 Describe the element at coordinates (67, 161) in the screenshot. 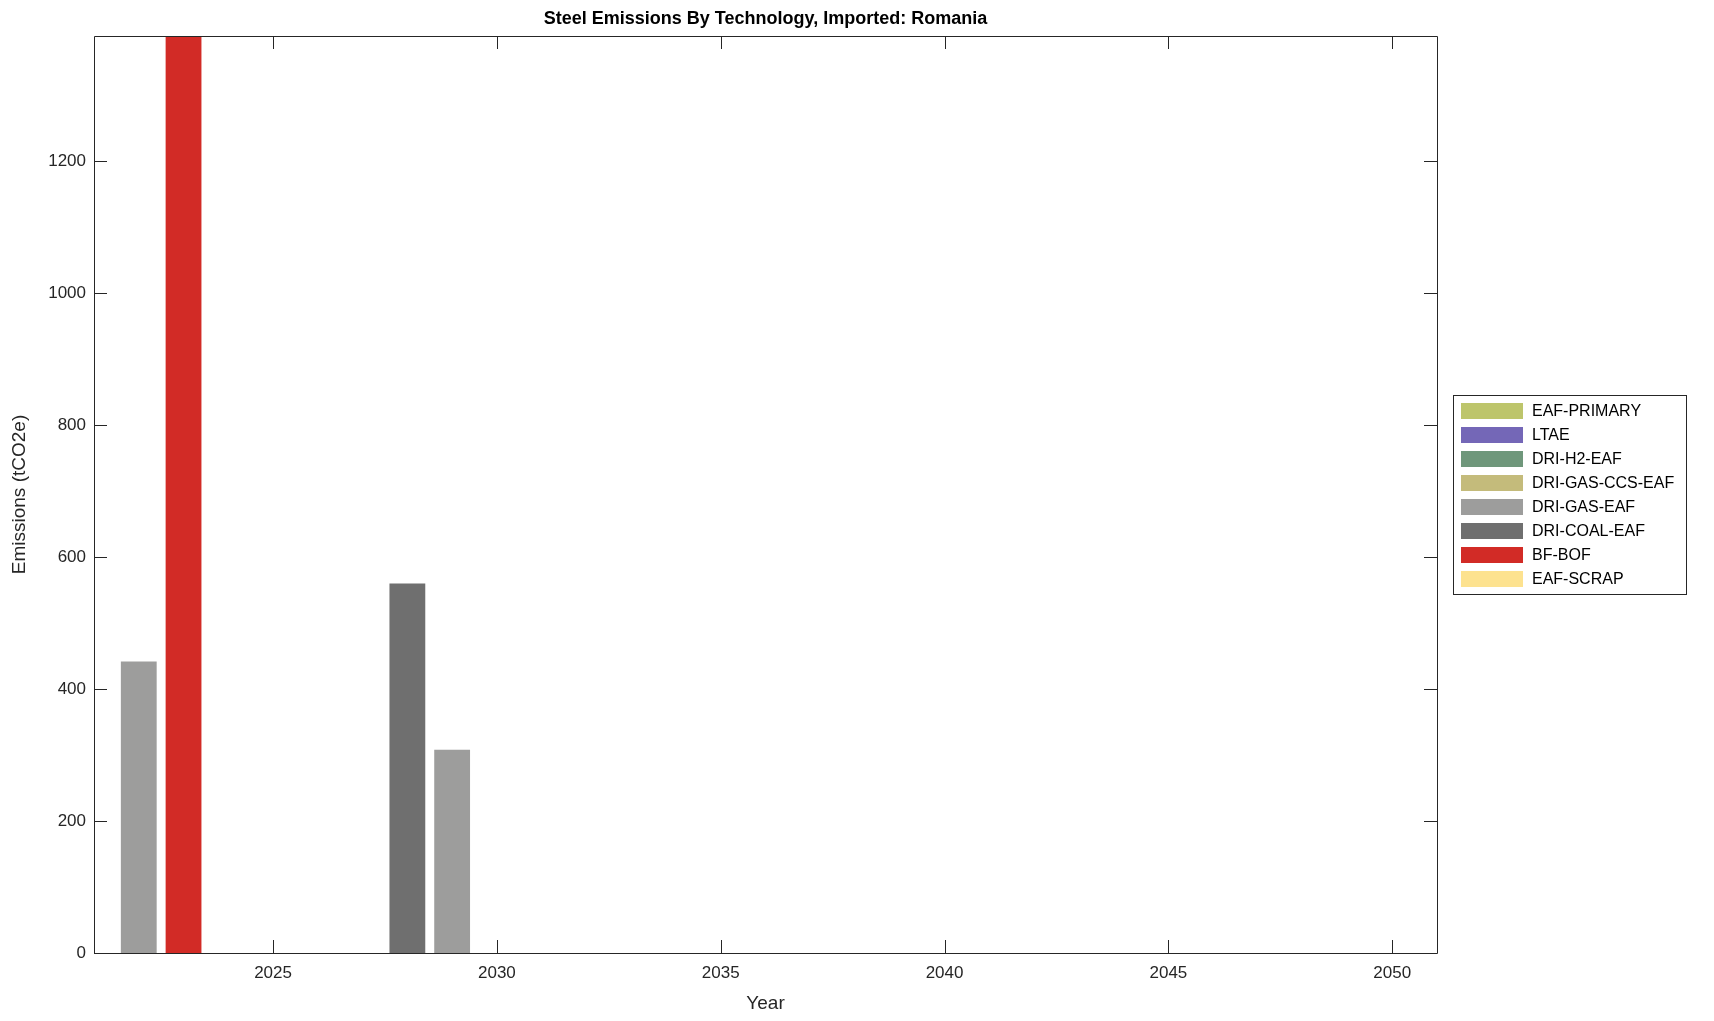

I see `y-tick-label: 1200` at that location.